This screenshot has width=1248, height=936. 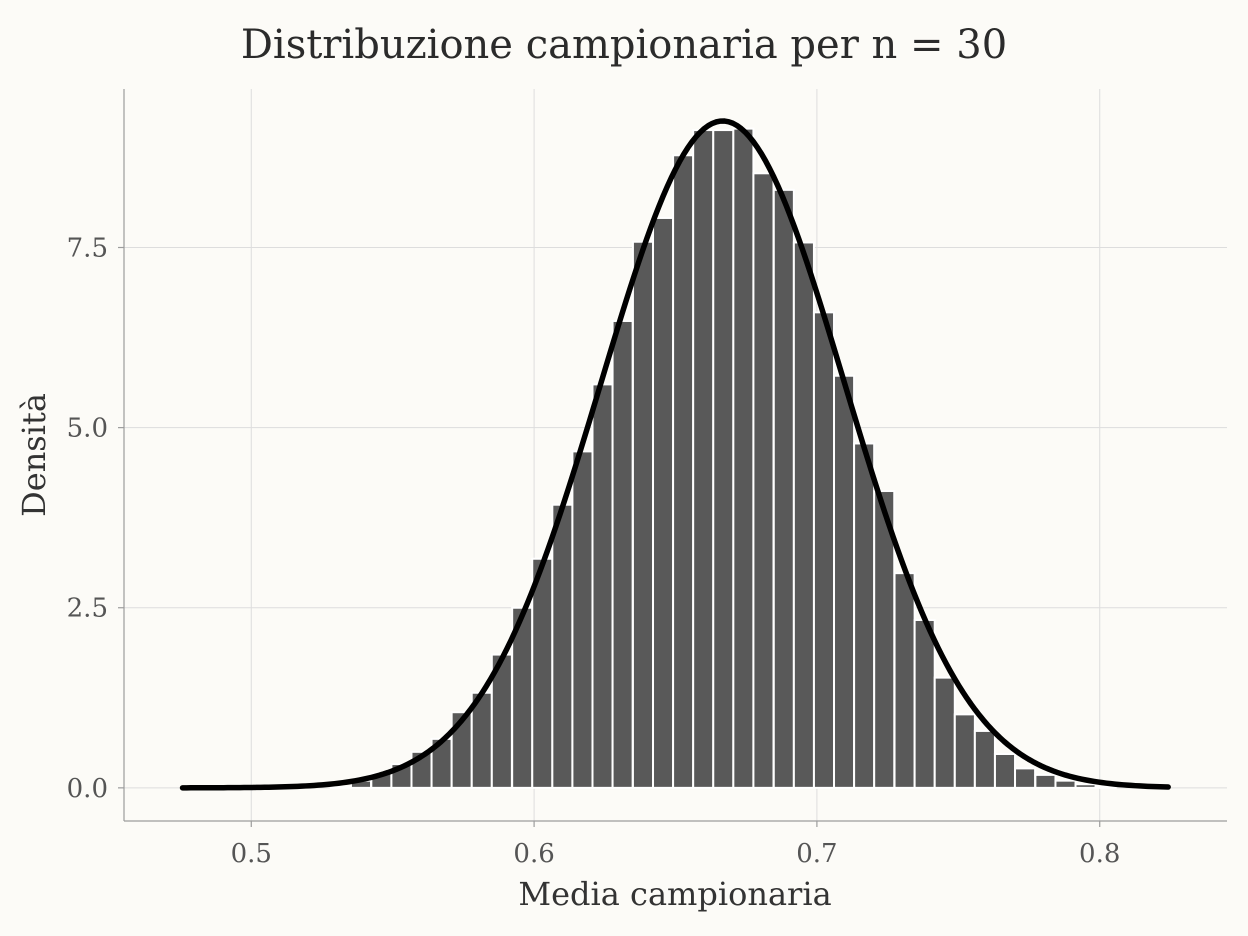 What do you see at coordinates (34, 455) in the screenshot?
I see `y-axis-title: Densità` at bounding box center [34, 455].